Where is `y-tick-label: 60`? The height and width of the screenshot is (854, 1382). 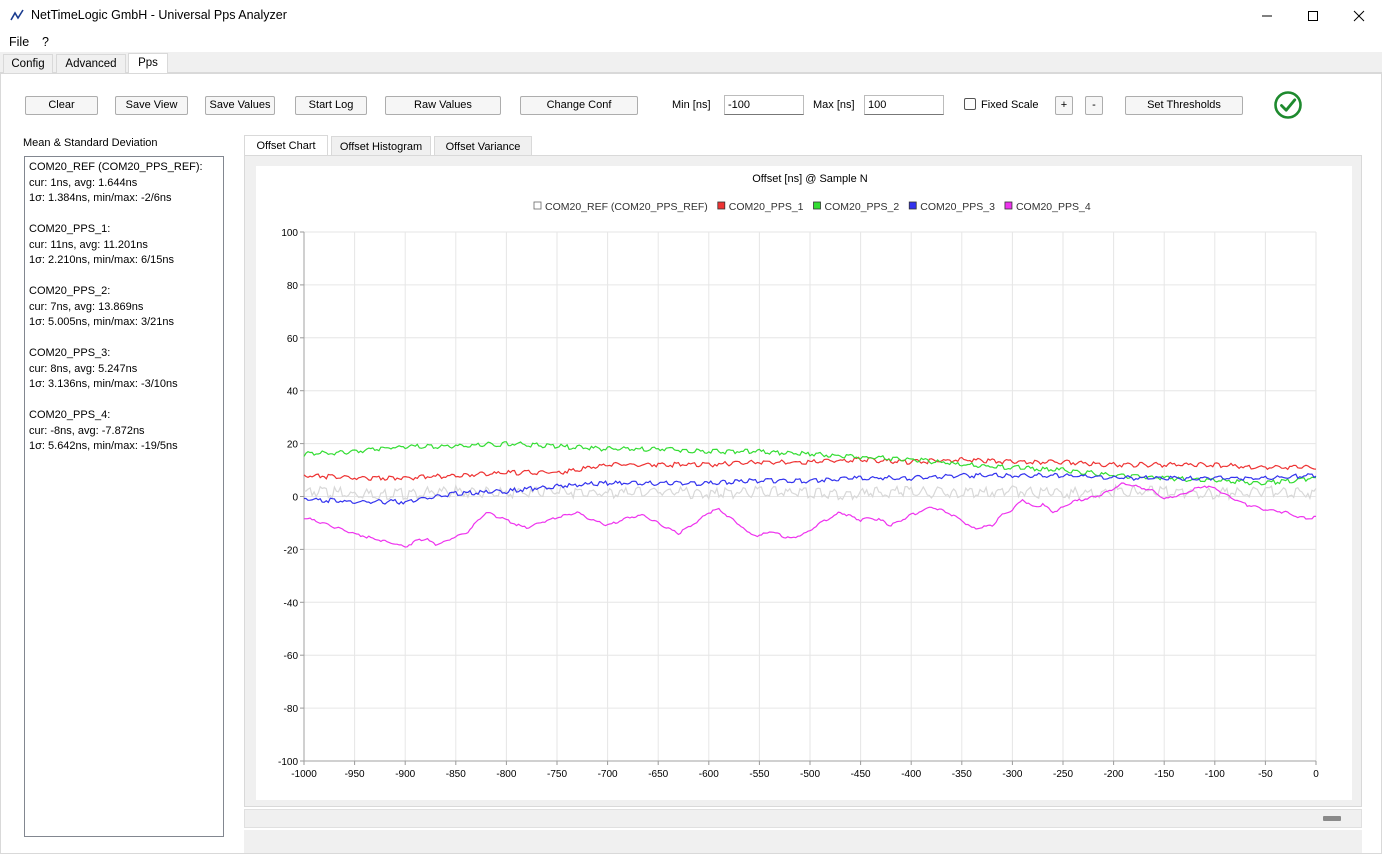 y-tick-label: 60 is located at coordinates (293, 339).